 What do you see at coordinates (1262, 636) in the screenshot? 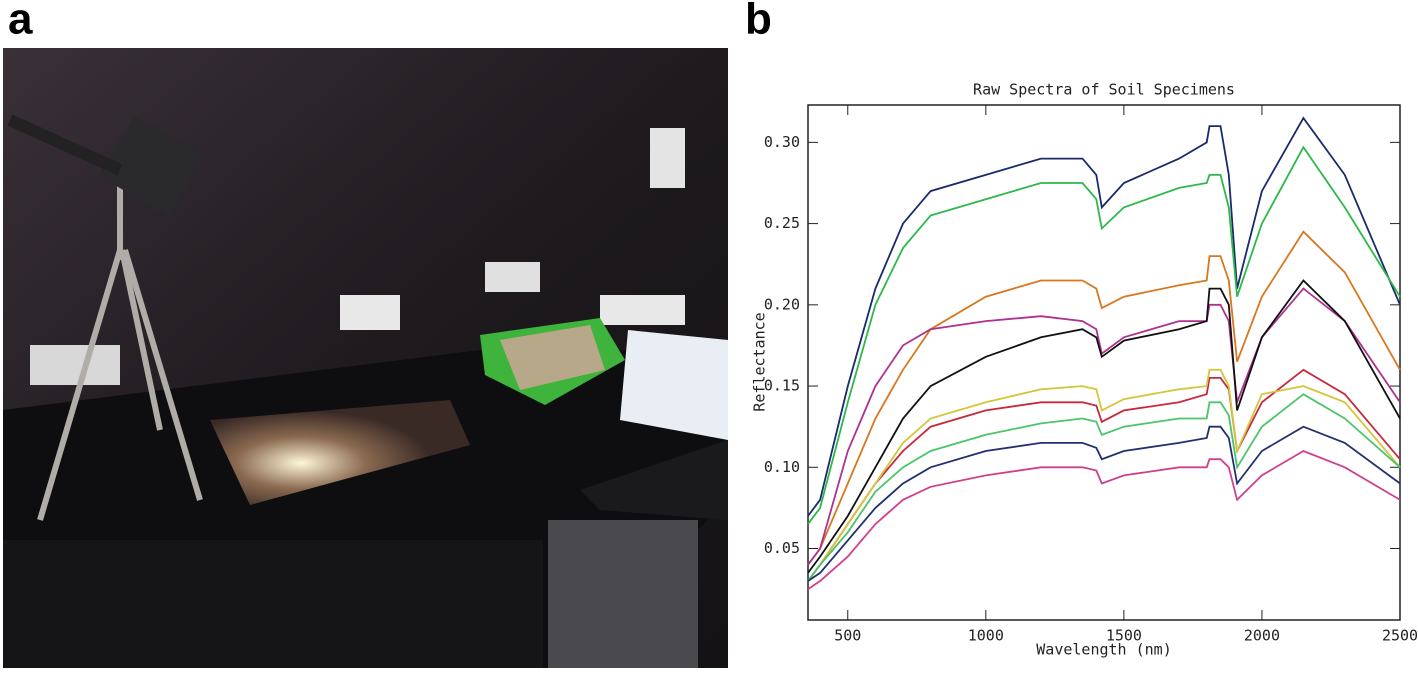
I see `x-tick-label: 2000` at bounding box center [1262, 636].